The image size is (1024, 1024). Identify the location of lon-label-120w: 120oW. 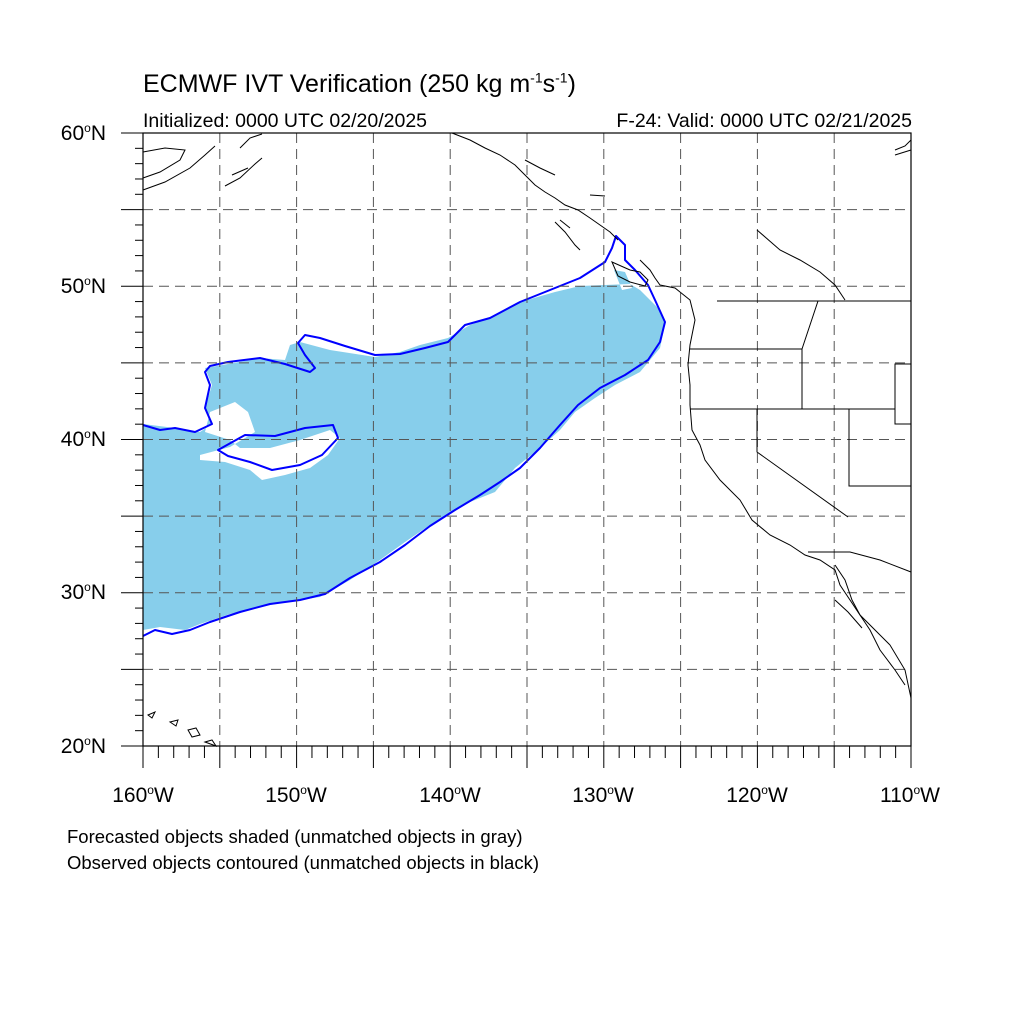
(757, 795).